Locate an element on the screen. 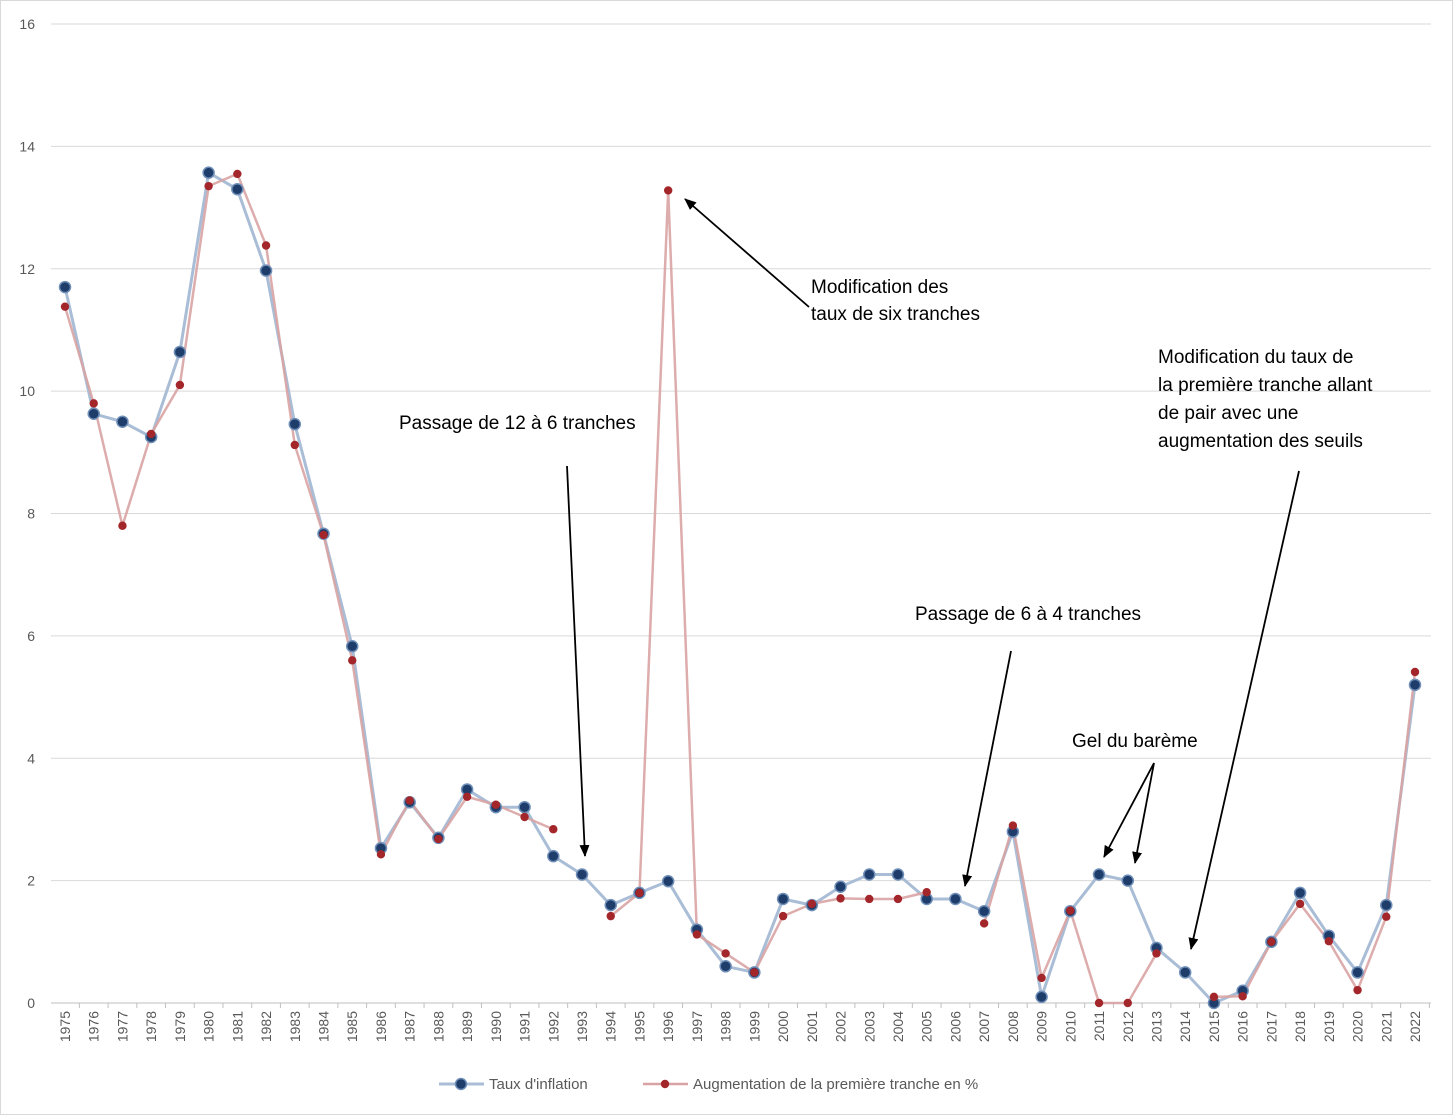 Image resolution: width=1453 pixels, height=1119 pixels. x-tick-label: 1995 is located at coordinates (639, 1026).